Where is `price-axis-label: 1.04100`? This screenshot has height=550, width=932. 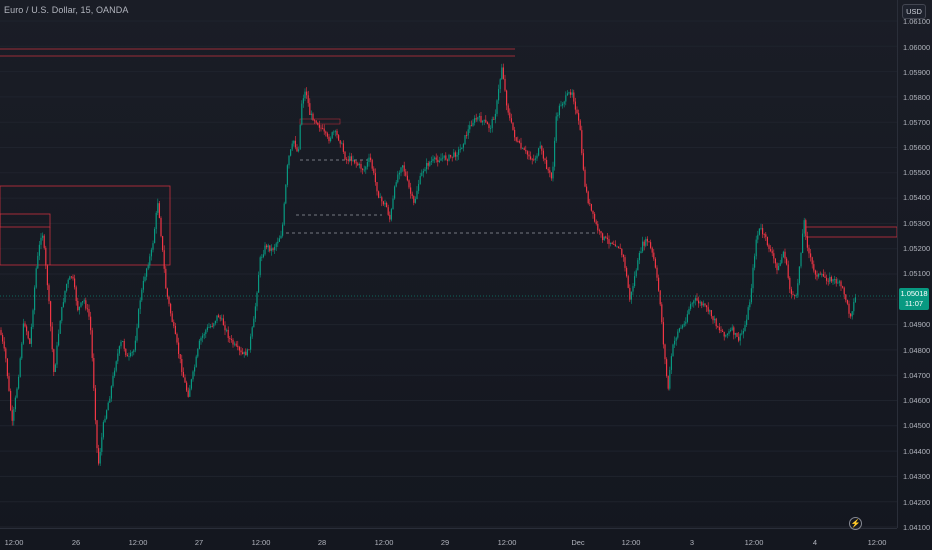 price-axis-label: 1.04100 is located at coordinates (917, 527).